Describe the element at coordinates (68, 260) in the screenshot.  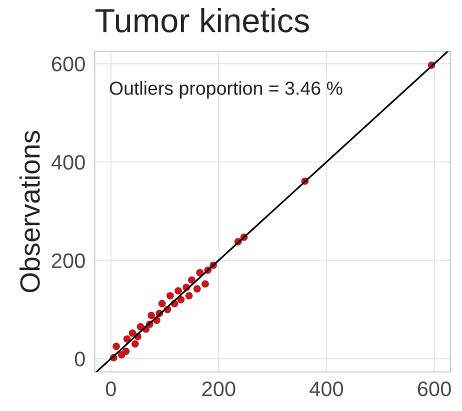
I see `y-tick-label: 200` at that location.